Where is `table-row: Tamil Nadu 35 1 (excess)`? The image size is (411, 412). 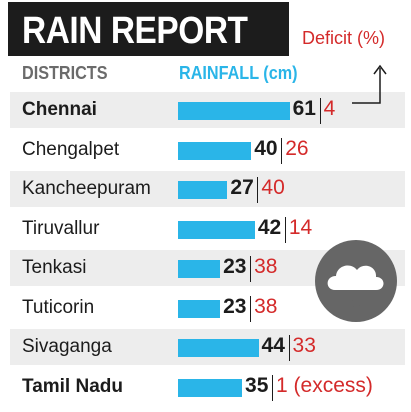
table-row: Tamil Nadu 35 1 (excess) is located at coordinates (207, 386).